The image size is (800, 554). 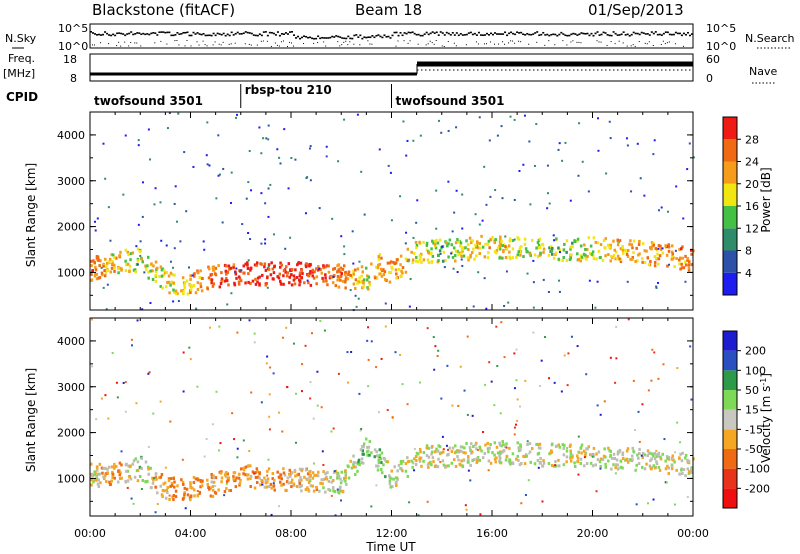 I want to click on colorbar-frame, so click(x=730, y=419).